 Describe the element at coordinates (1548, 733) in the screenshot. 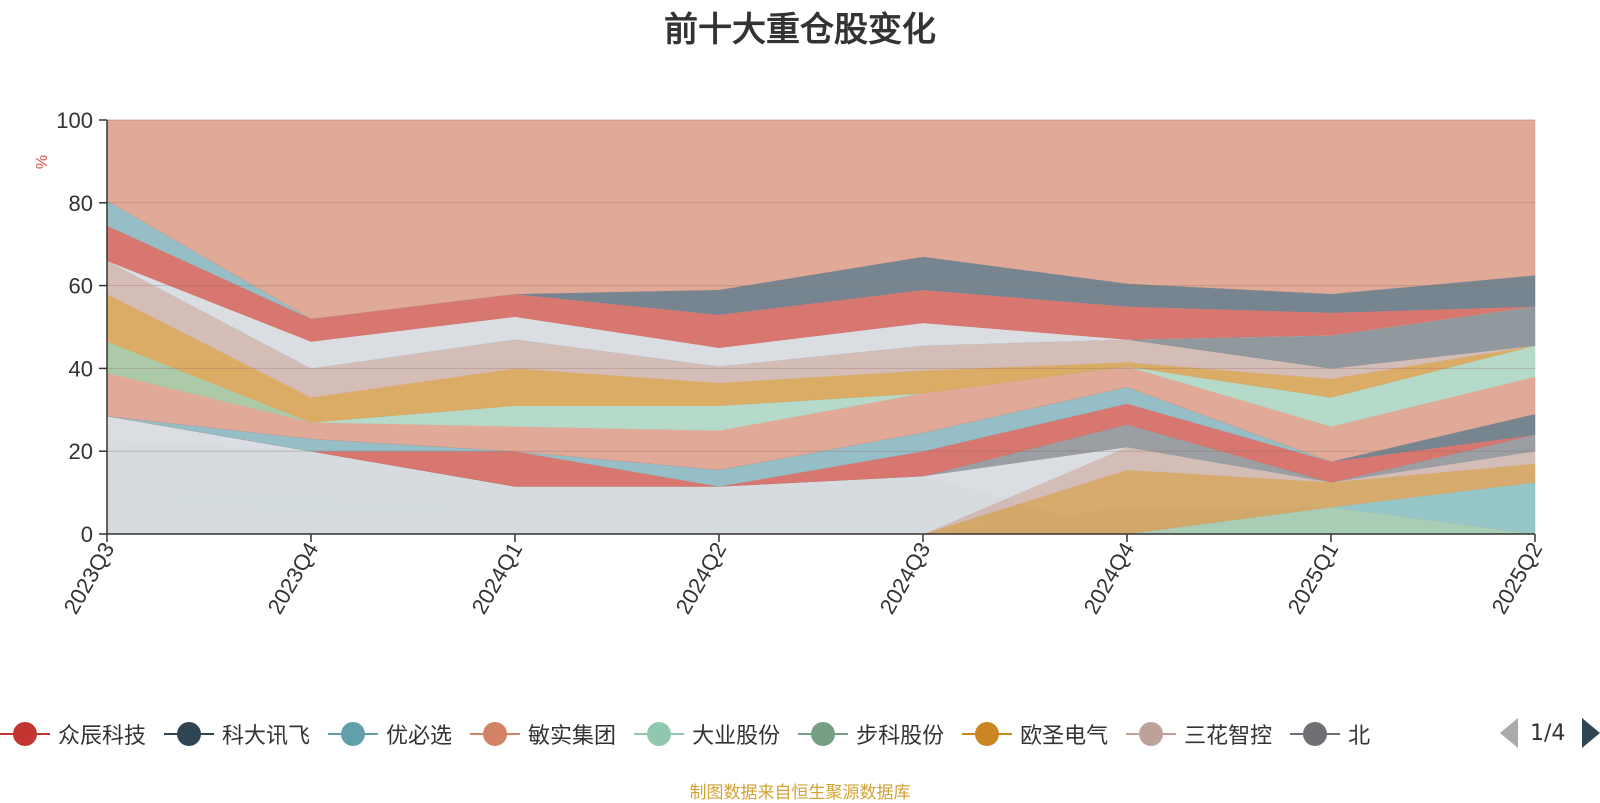

I see `legend-page-indicator: 1/4` at that location.